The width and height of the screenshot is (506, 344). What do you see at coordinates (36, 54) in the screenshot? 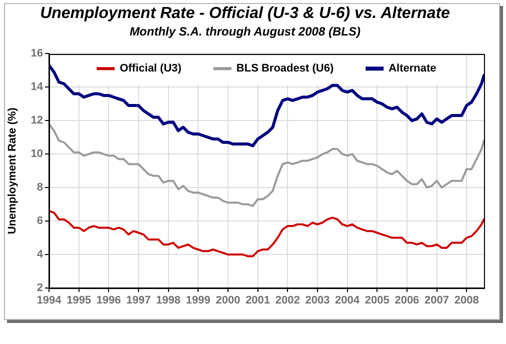
I see `y-tick-label: 16` at bounding box center [36, 54].